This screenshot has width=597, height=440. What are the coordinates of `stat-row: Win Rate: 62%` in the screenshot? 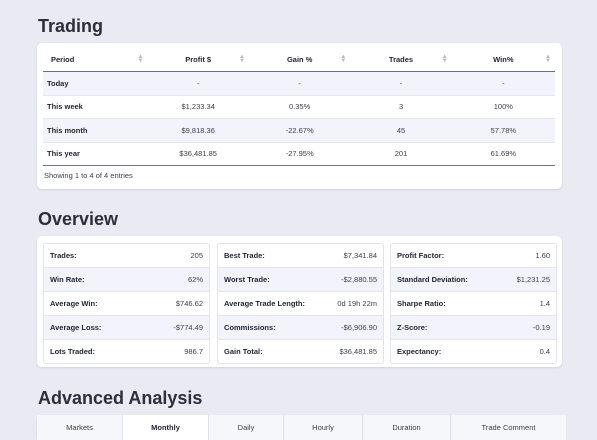 It's located at (126, 280).